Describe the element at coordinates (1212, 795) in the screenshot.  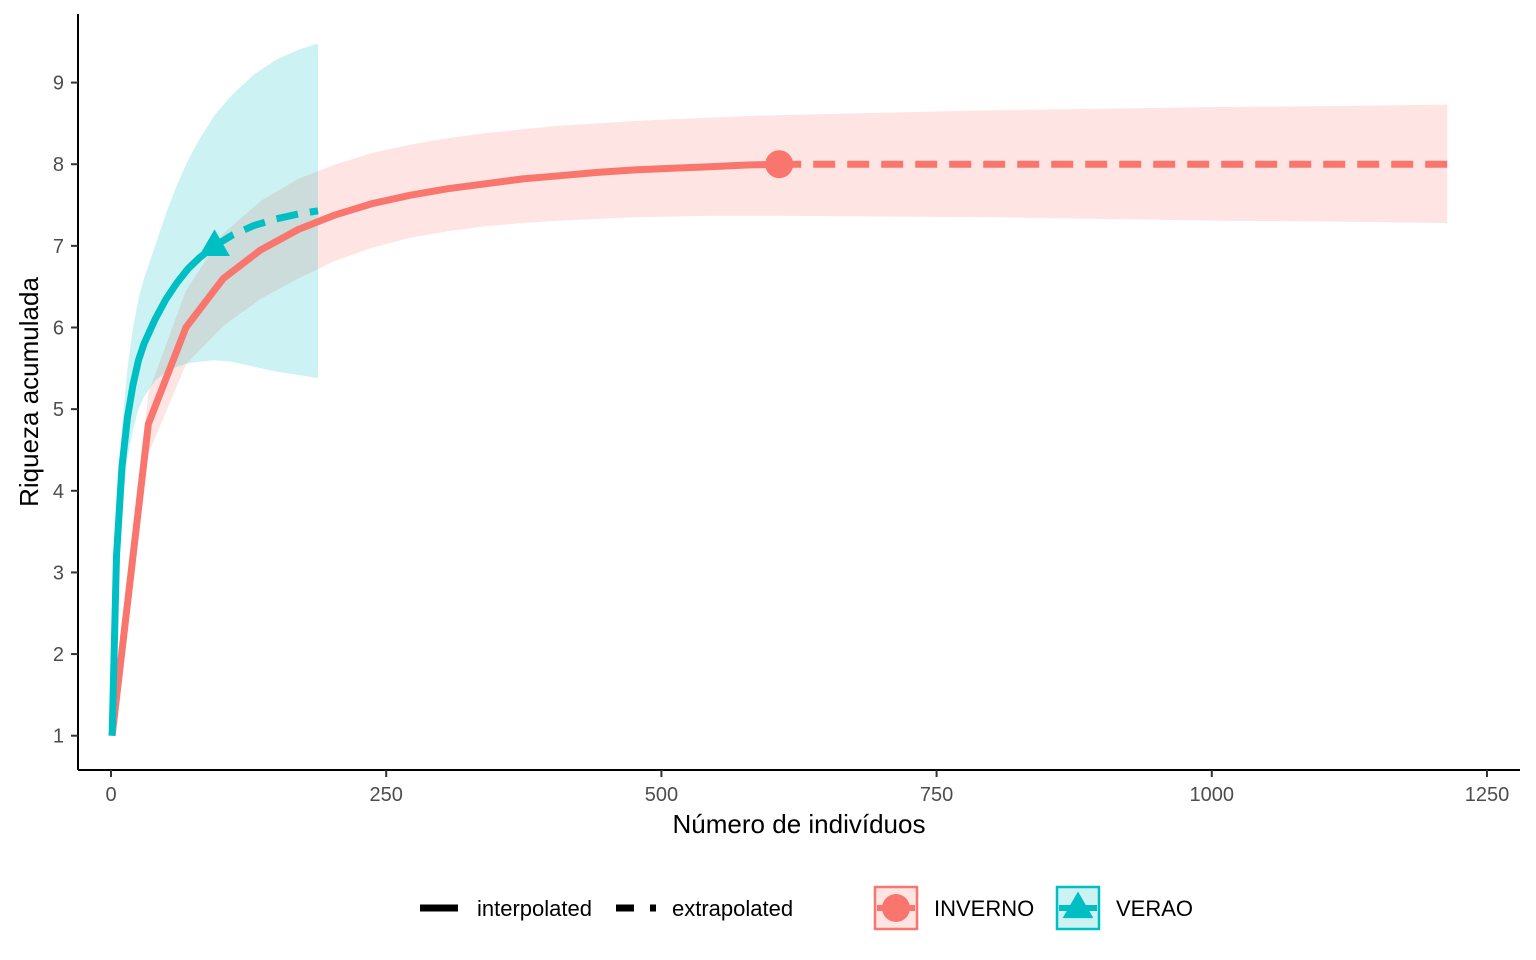
I see `x-tick-label: 1000` at that location.